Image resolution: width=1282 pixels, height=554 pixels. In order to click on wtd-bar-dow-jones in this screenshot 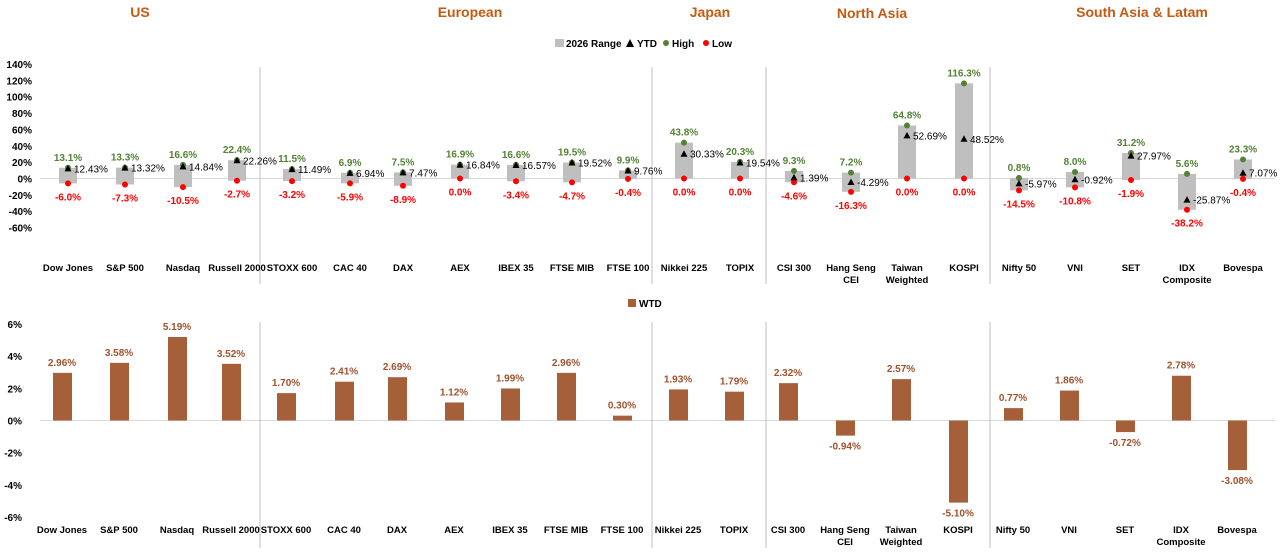, I will do `click(62, 396)`.